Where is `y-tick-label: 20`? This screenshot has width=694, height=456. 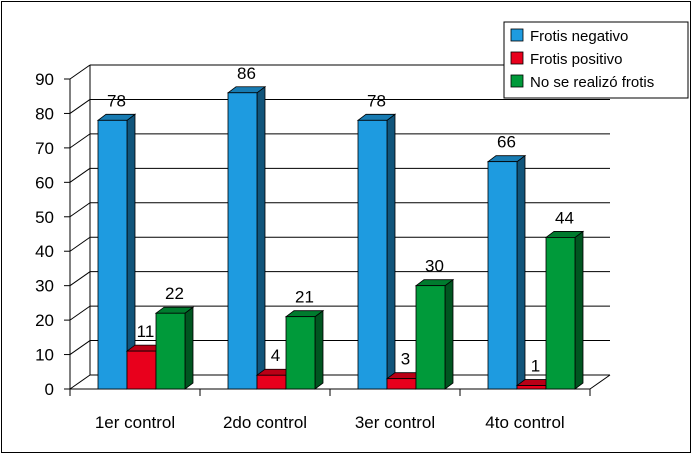
y-tick-label: 20 is located at coordinates (44, 320).